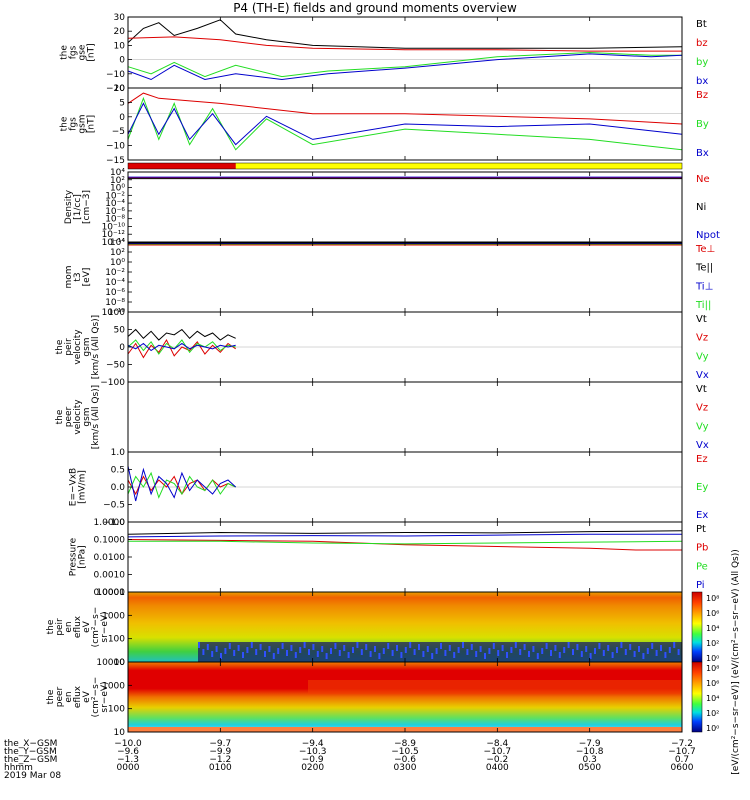 This screenshot has height=800, width=750. Describe the element at coordinates (181, 347) in the screenshot. I see `series-line-Vy` at that location.